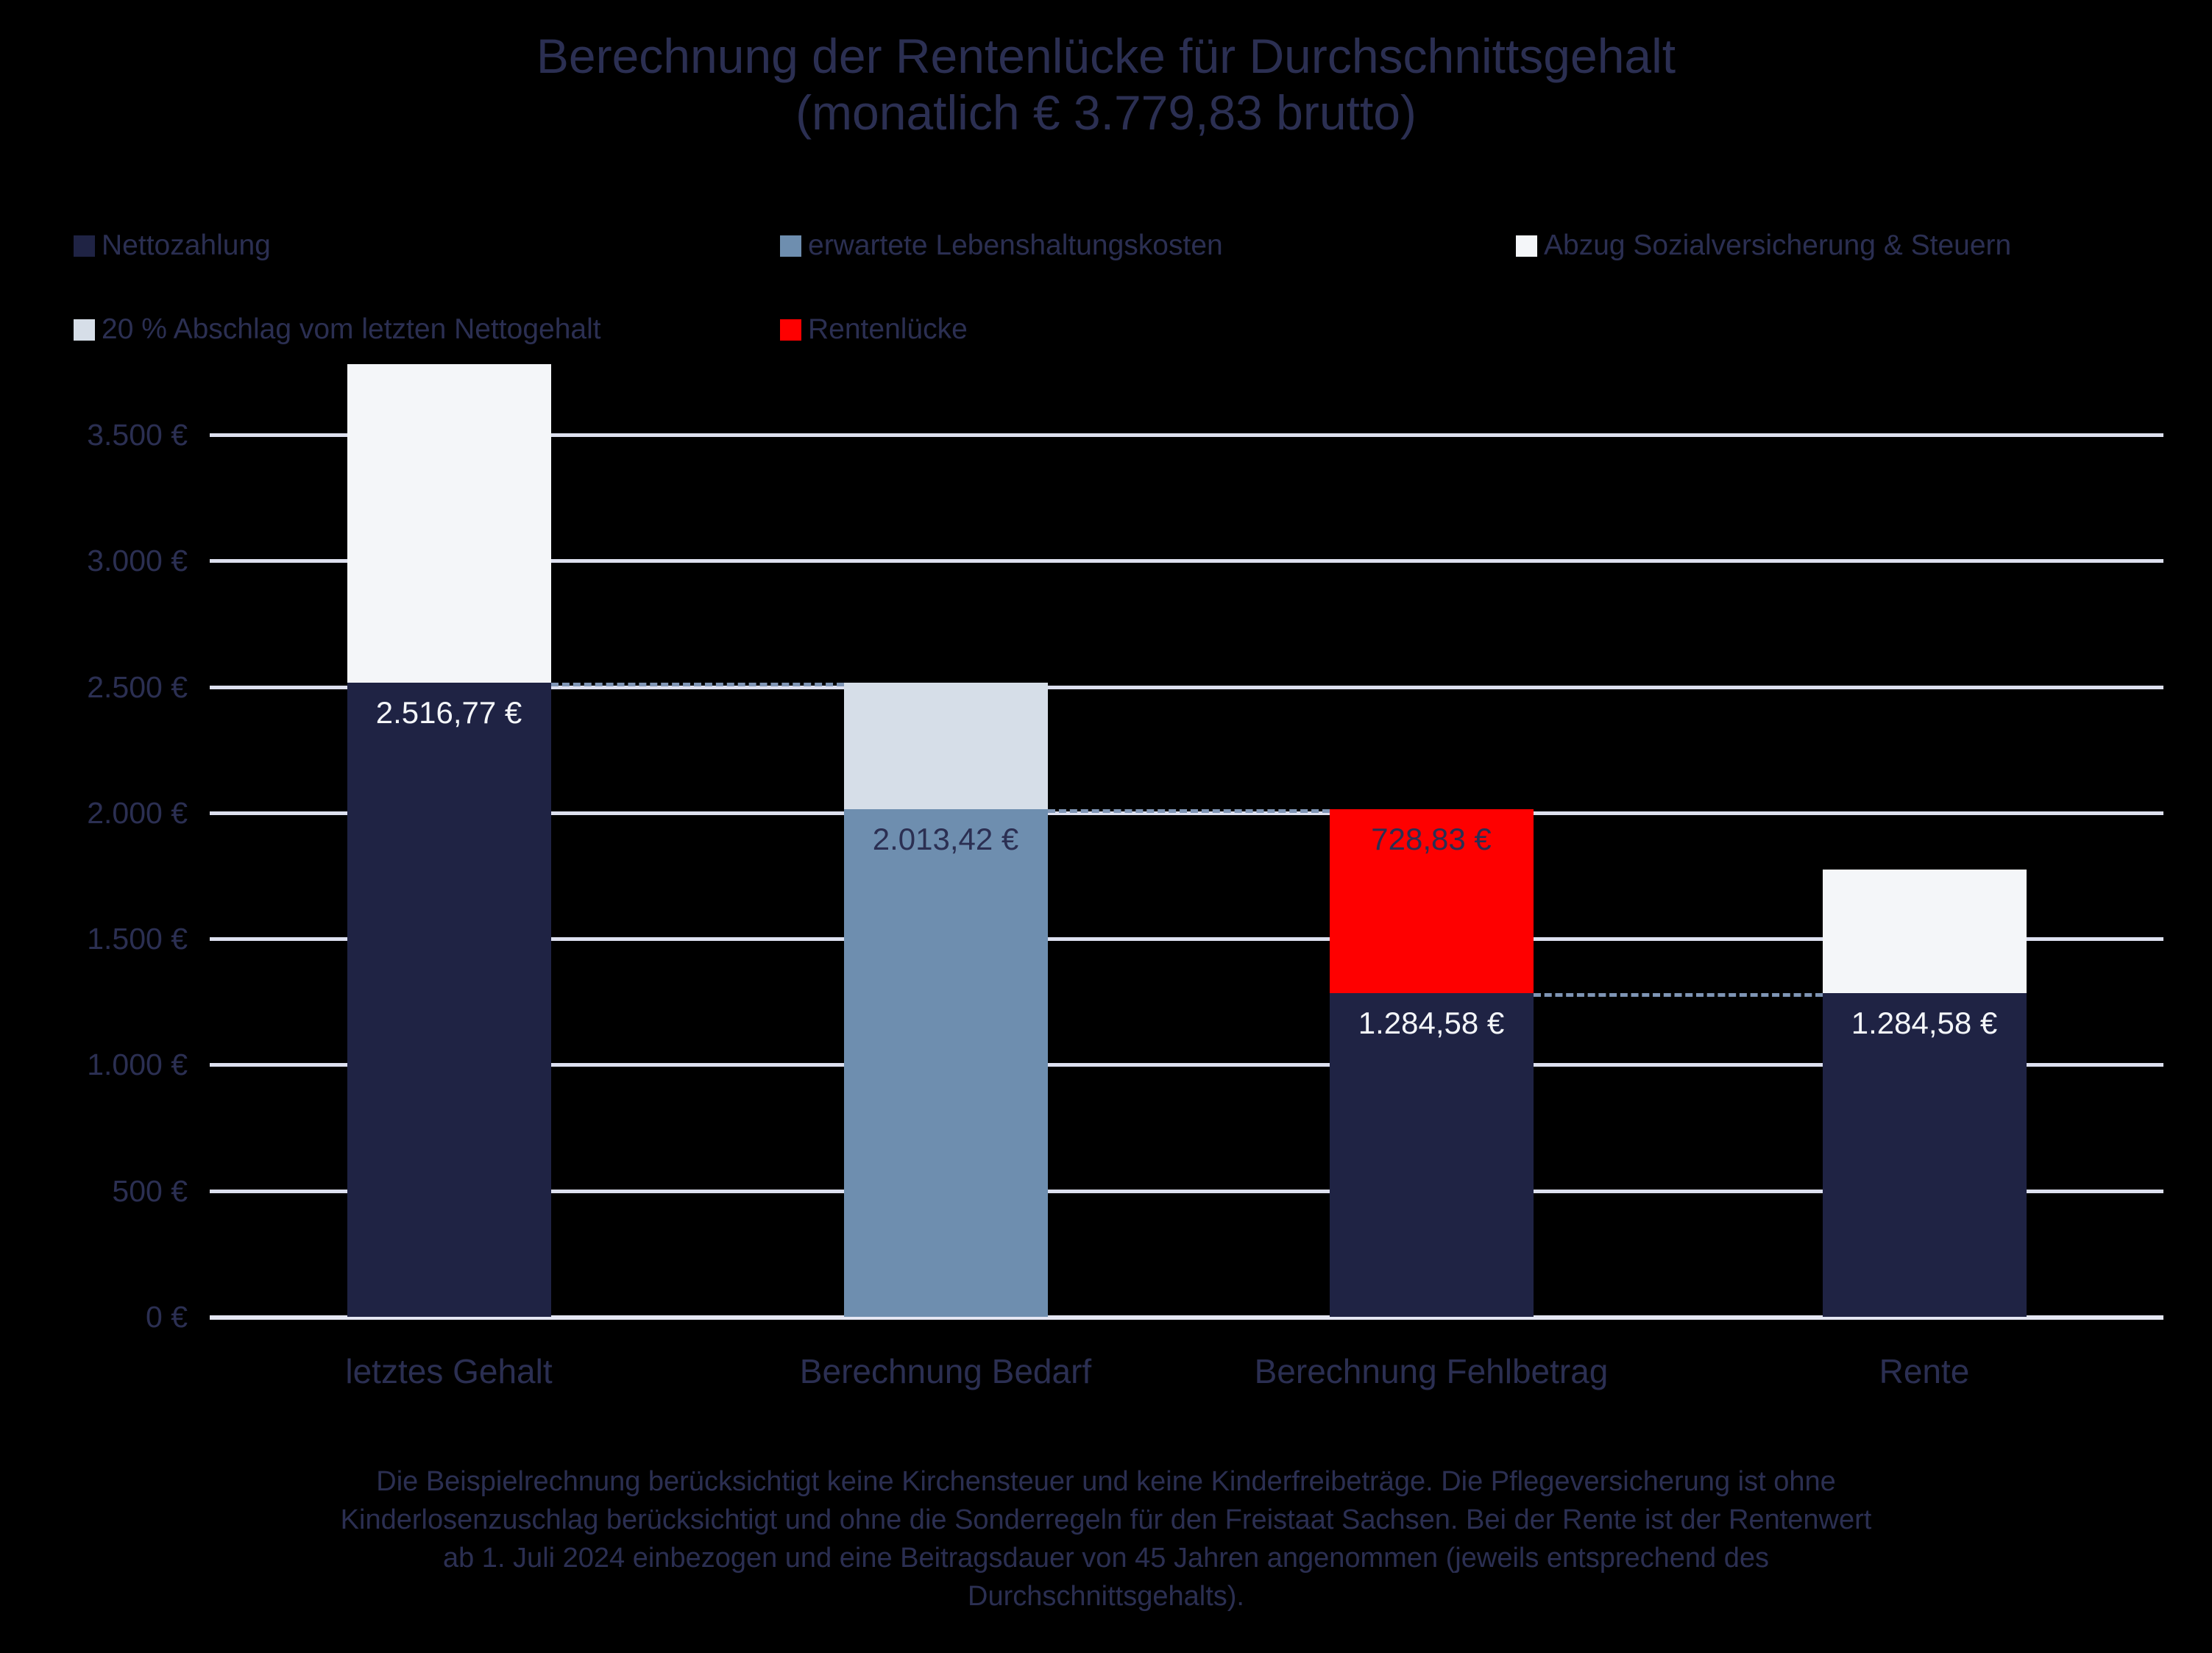 This screenshot has width=2212, height=1653. I want to click on y-axis-tick-label: 0 €, so click(167, 1317).